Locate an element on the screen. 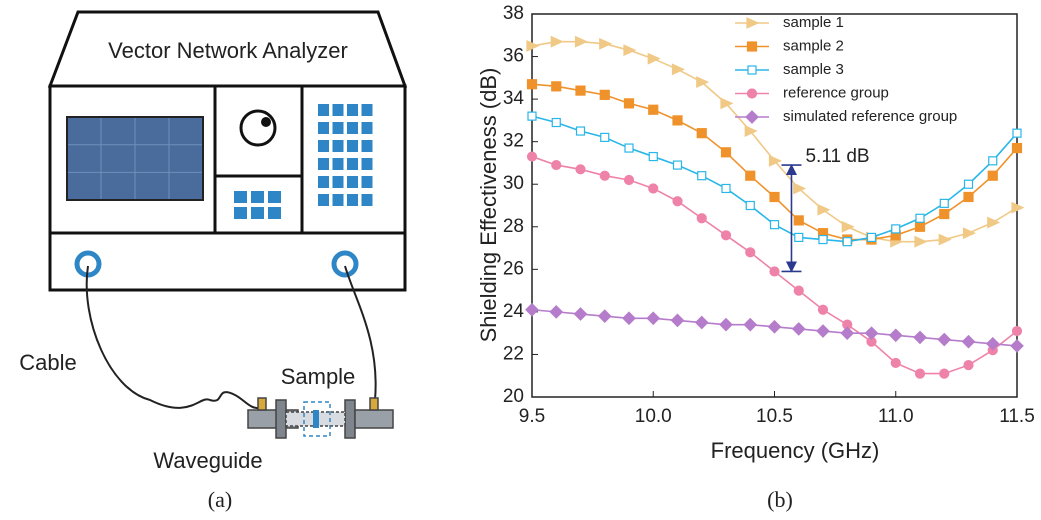  connector is located at coordinates (374, 404).